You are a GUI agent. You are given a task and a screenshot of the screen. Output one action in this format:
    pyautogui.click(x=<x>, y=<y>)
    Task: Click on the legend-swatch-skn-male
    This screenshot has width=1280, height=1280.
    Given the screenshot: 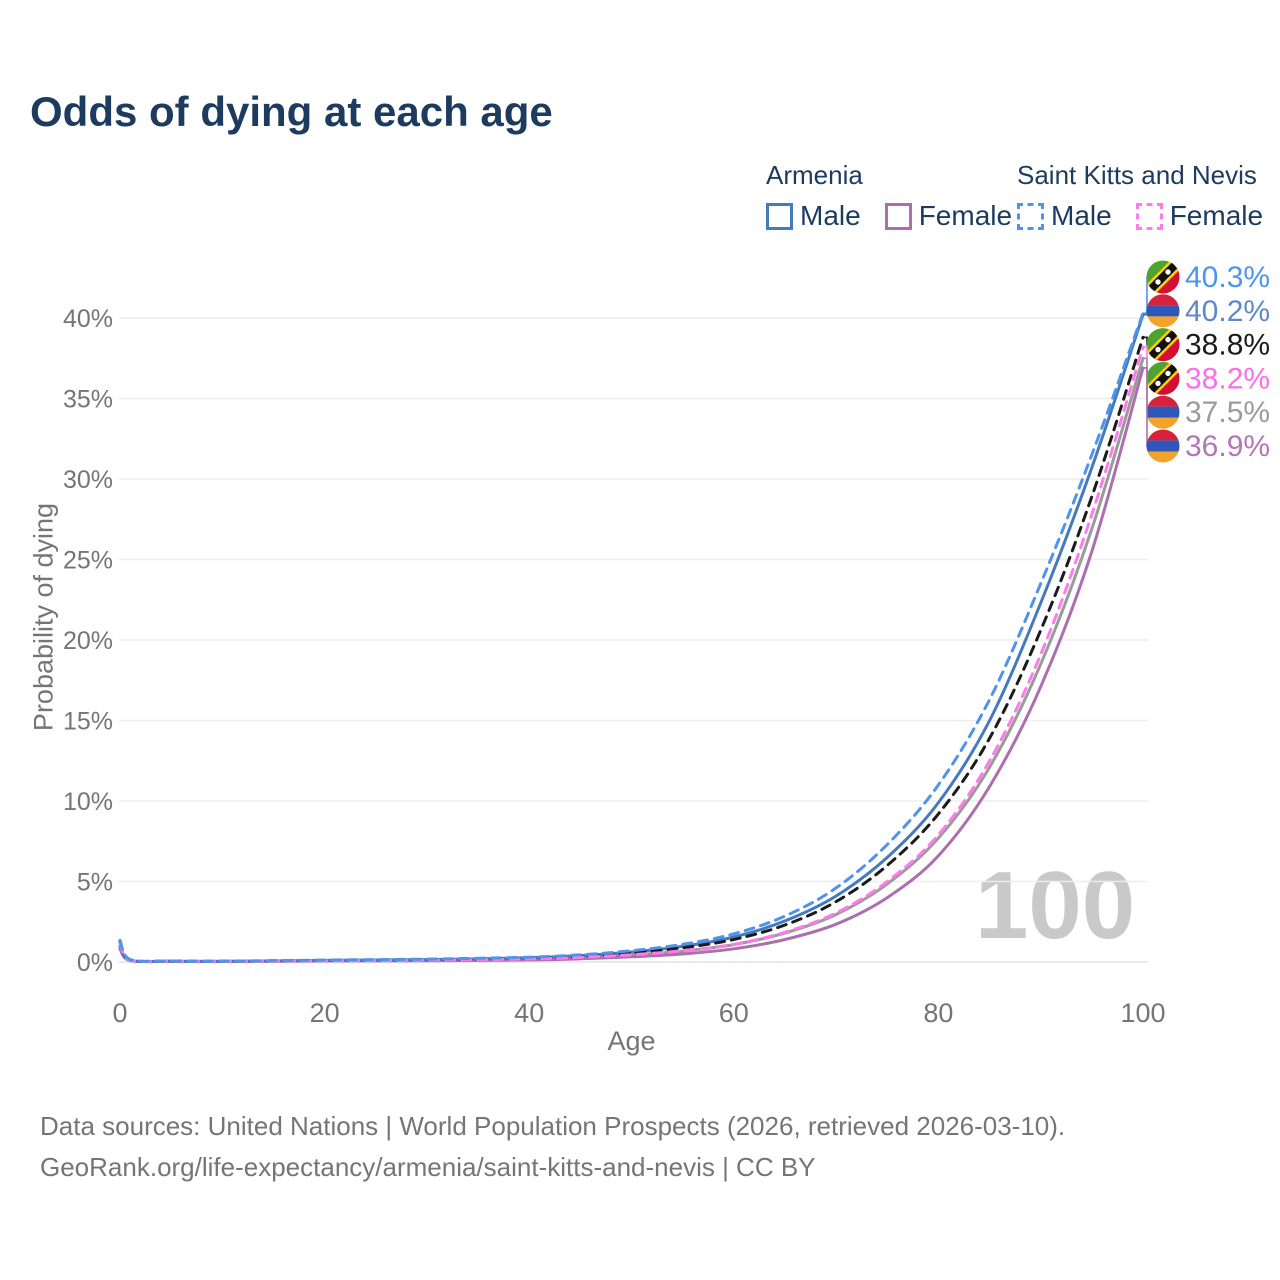 What is the action you would take?
    pyautogui.click(x=1030, y=216)
    